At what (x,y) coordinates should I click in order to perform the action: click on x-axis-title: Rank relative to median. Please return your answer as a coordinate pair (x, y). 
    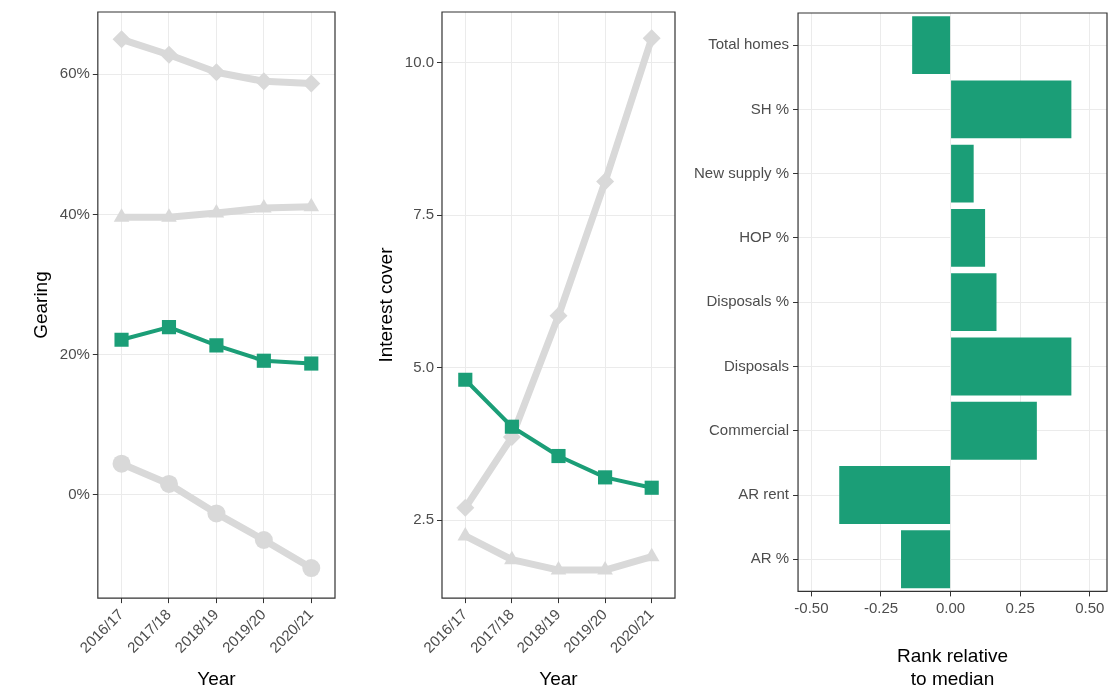
    Looking at the image, I should click on (952, 667).